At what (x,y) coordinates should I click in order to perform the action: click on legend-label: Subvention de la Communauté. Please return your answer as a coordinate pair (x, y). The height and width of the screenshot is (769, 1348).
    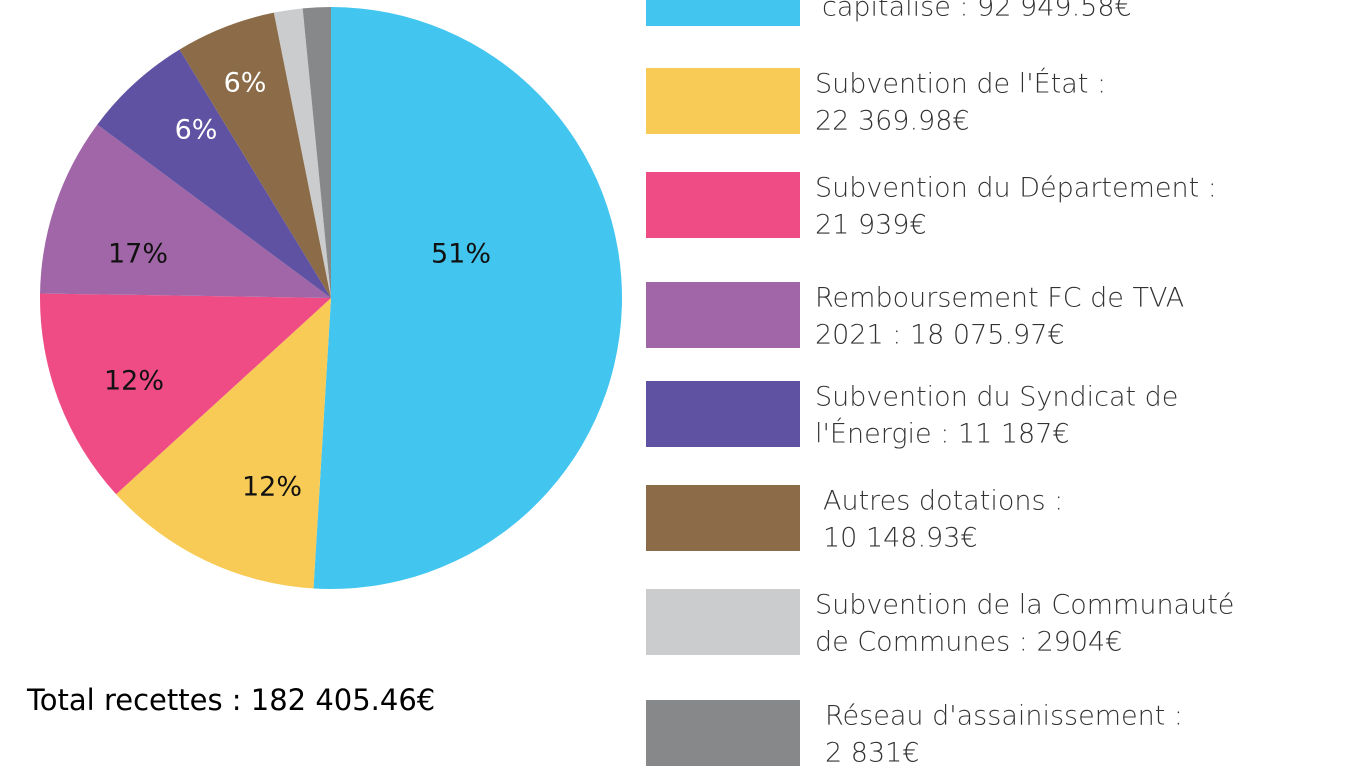
    Looking at the image, I should click on (1024, 605).